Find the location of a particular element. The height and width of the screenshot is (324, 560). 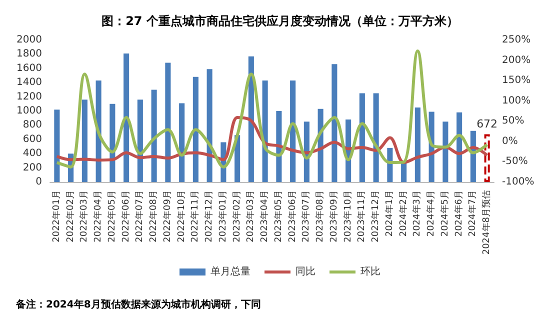

x-tick-label: 2024年4月 is located at coordinates (431, 213).